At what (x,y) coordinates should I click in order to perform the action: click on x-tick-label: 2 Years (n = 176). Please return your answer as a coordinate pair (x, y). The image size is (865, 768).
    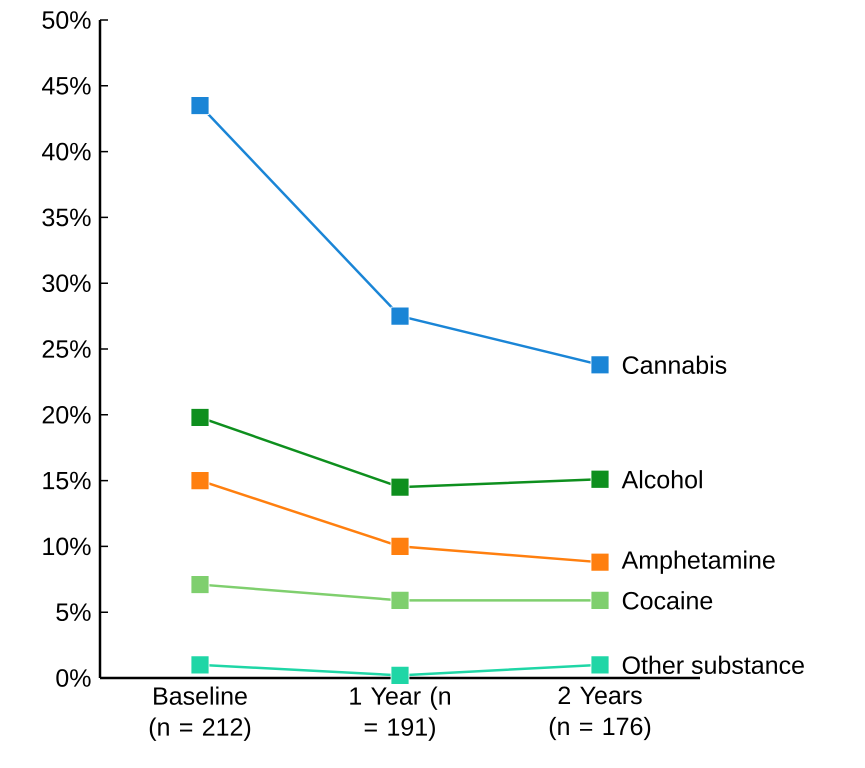
    Looking at the image, I should click on (600, 713).